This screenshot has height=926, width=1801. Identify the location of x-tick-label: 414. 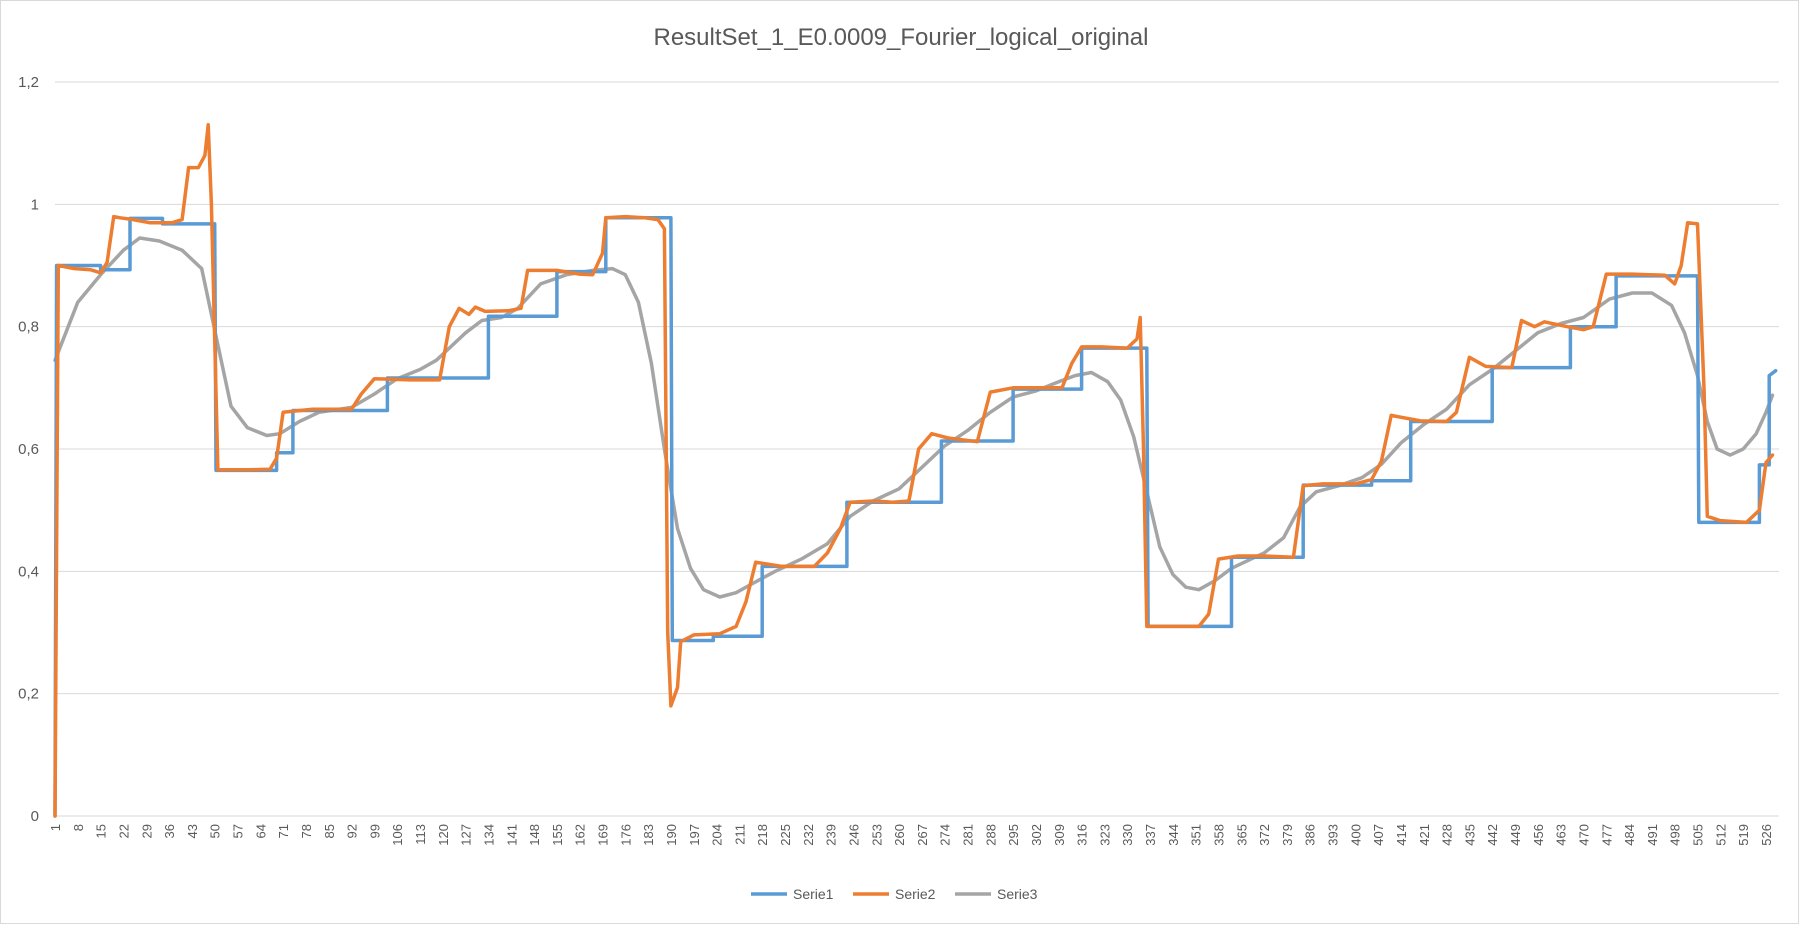
(1401, 835).